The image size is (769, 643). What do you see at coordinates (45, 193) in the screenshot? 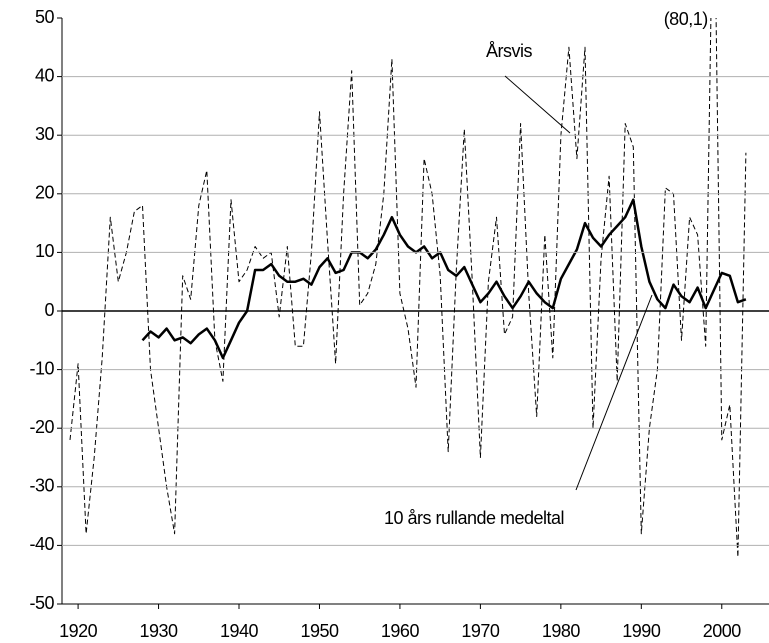
I see `y-tick-label: 20` at bounding box center [45, 193].